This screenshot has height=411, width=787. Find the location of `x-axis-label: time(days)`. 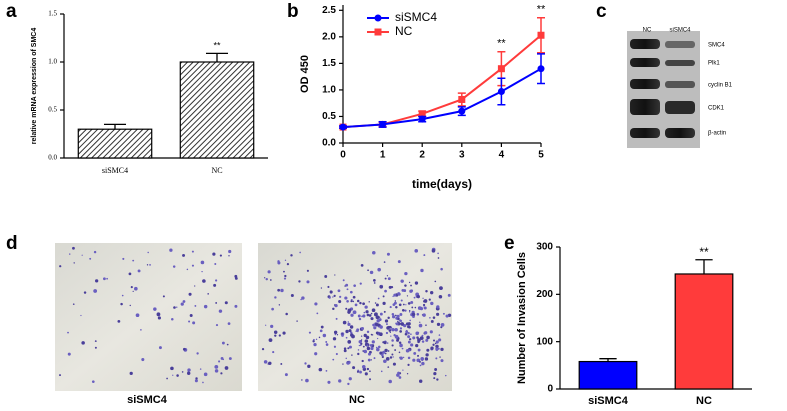

x-axis-label: time(days) is located at coordinates (442, 184).